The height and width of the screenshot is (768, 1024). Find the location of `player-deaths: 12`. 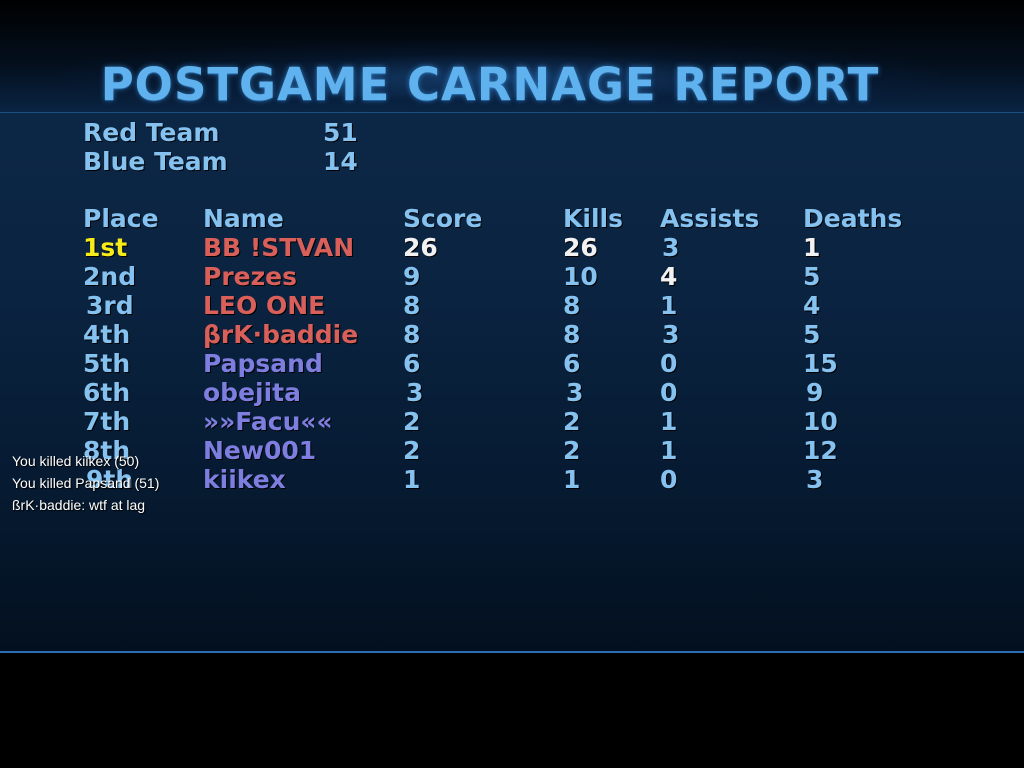

player-deaths: 12 is located at coordinates (820, 450).